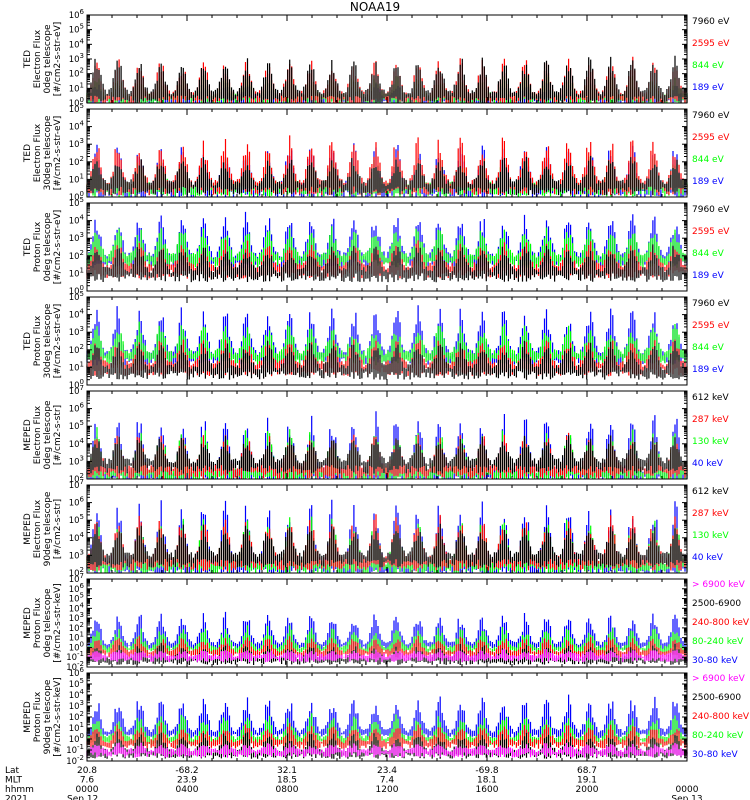 This screenshot has height=800, width=750. I want to click on legend-entry: > 6900 keV, so click(719, 679).